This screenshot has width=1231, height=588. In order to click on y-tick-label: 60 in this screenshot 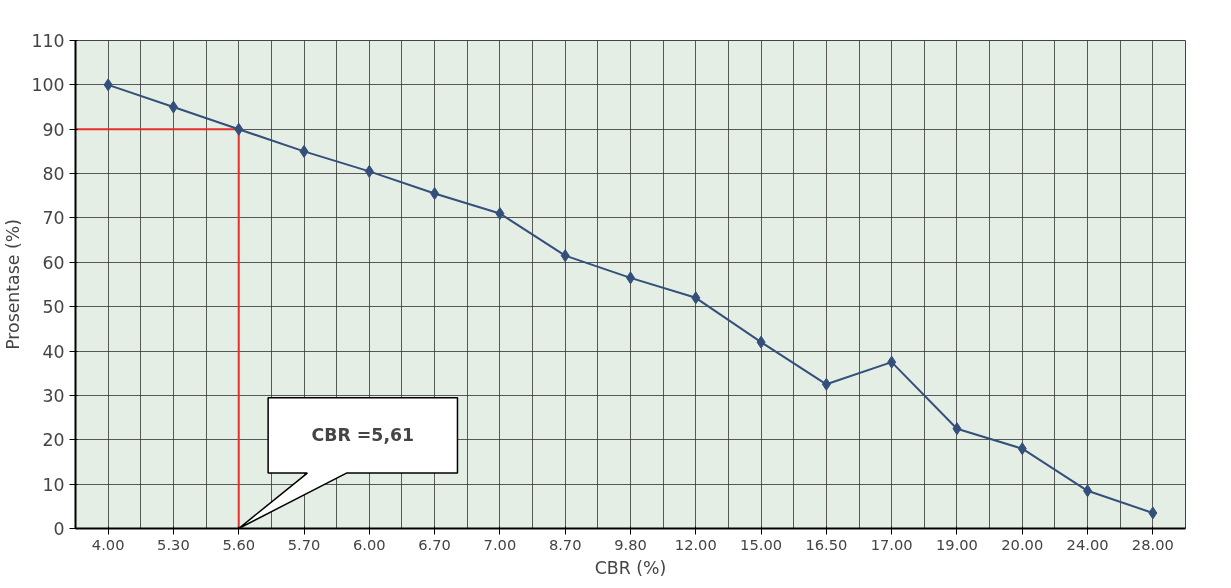, I will do `click(53, 262)`.